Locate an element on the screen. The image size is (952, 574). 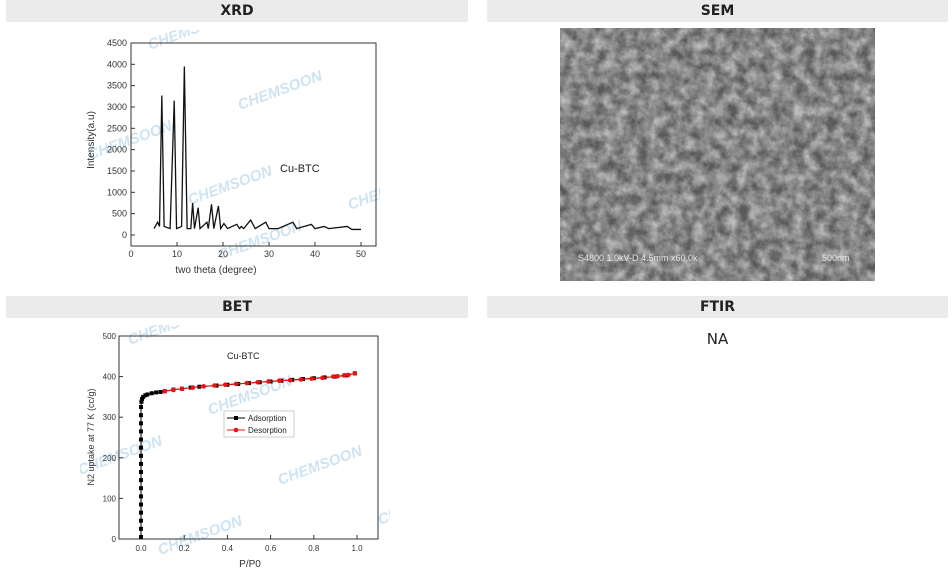
y-tick-label: 300 is located at coordinates (110, 417).